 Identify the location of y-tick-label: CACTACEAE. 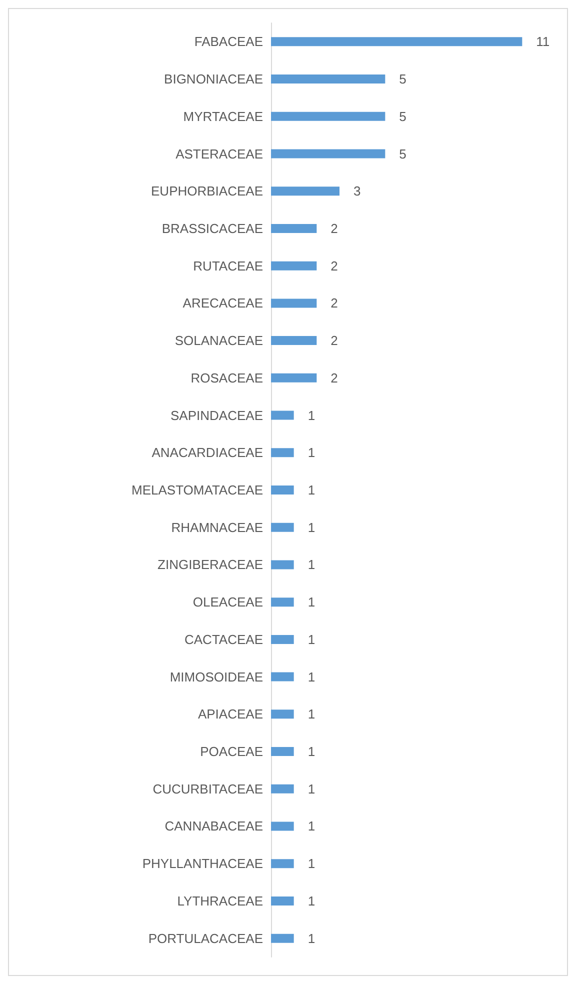
(224, 639).